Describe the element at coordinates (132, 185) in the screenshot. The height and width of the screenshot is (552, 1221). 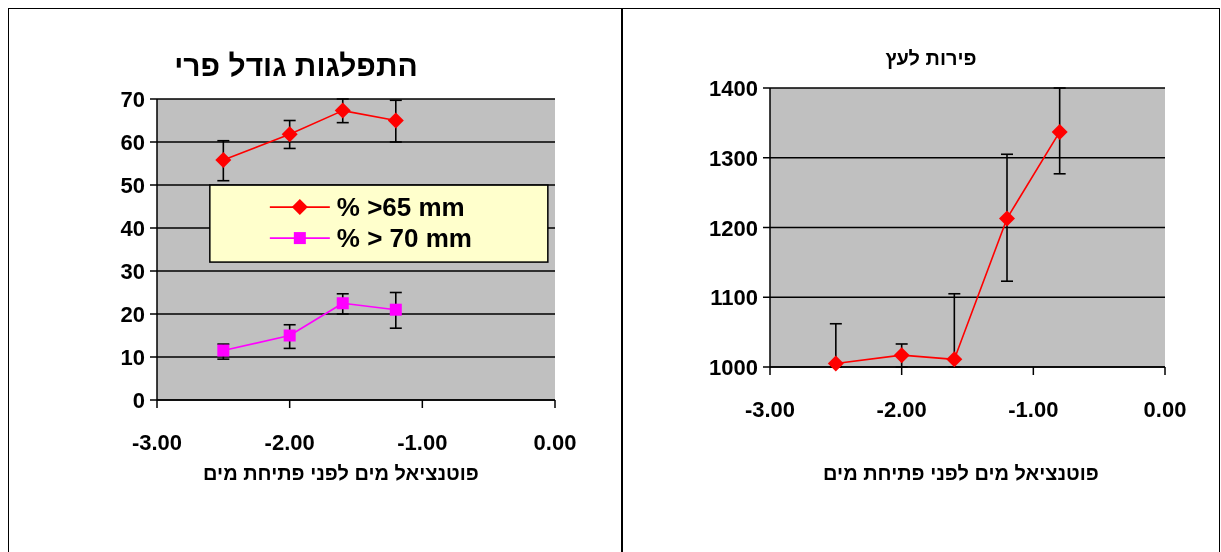
I see `y-tick-label: 50` at that location.